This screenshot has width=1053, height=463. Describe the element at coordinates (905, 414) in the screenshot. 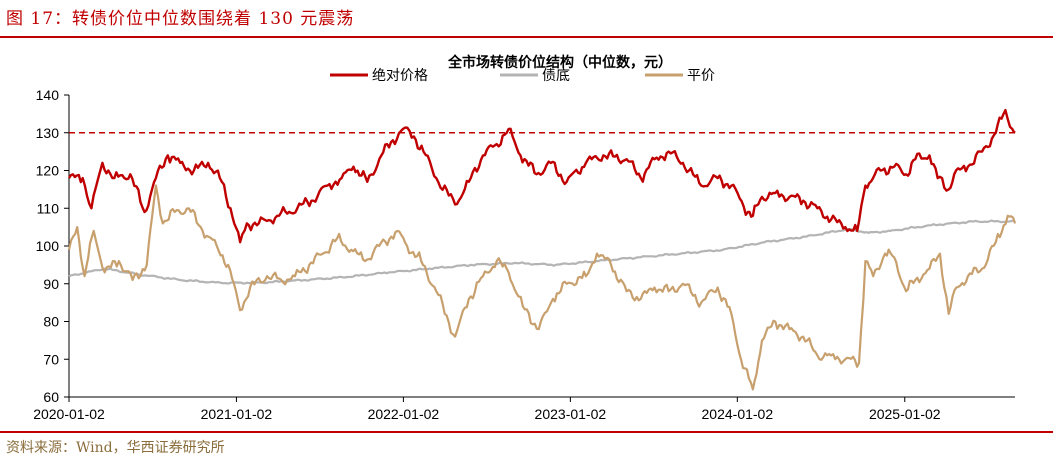

I see `x-tick-label: 2025-01-02` at that location.